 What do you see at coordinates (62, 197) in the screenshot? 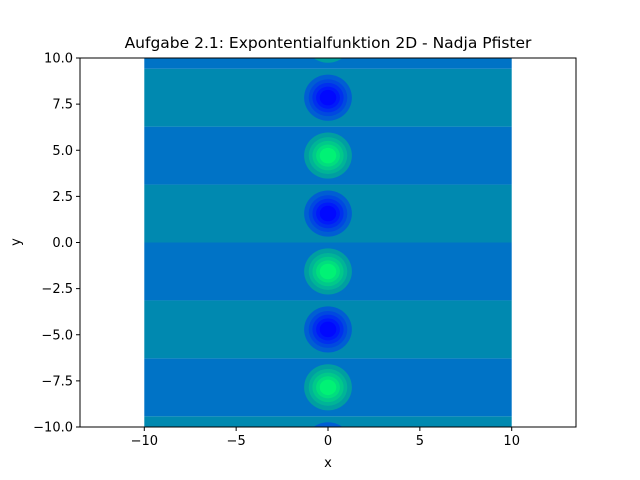
I see `y-tick-label: 2.5` at bounding box center [62, 197].